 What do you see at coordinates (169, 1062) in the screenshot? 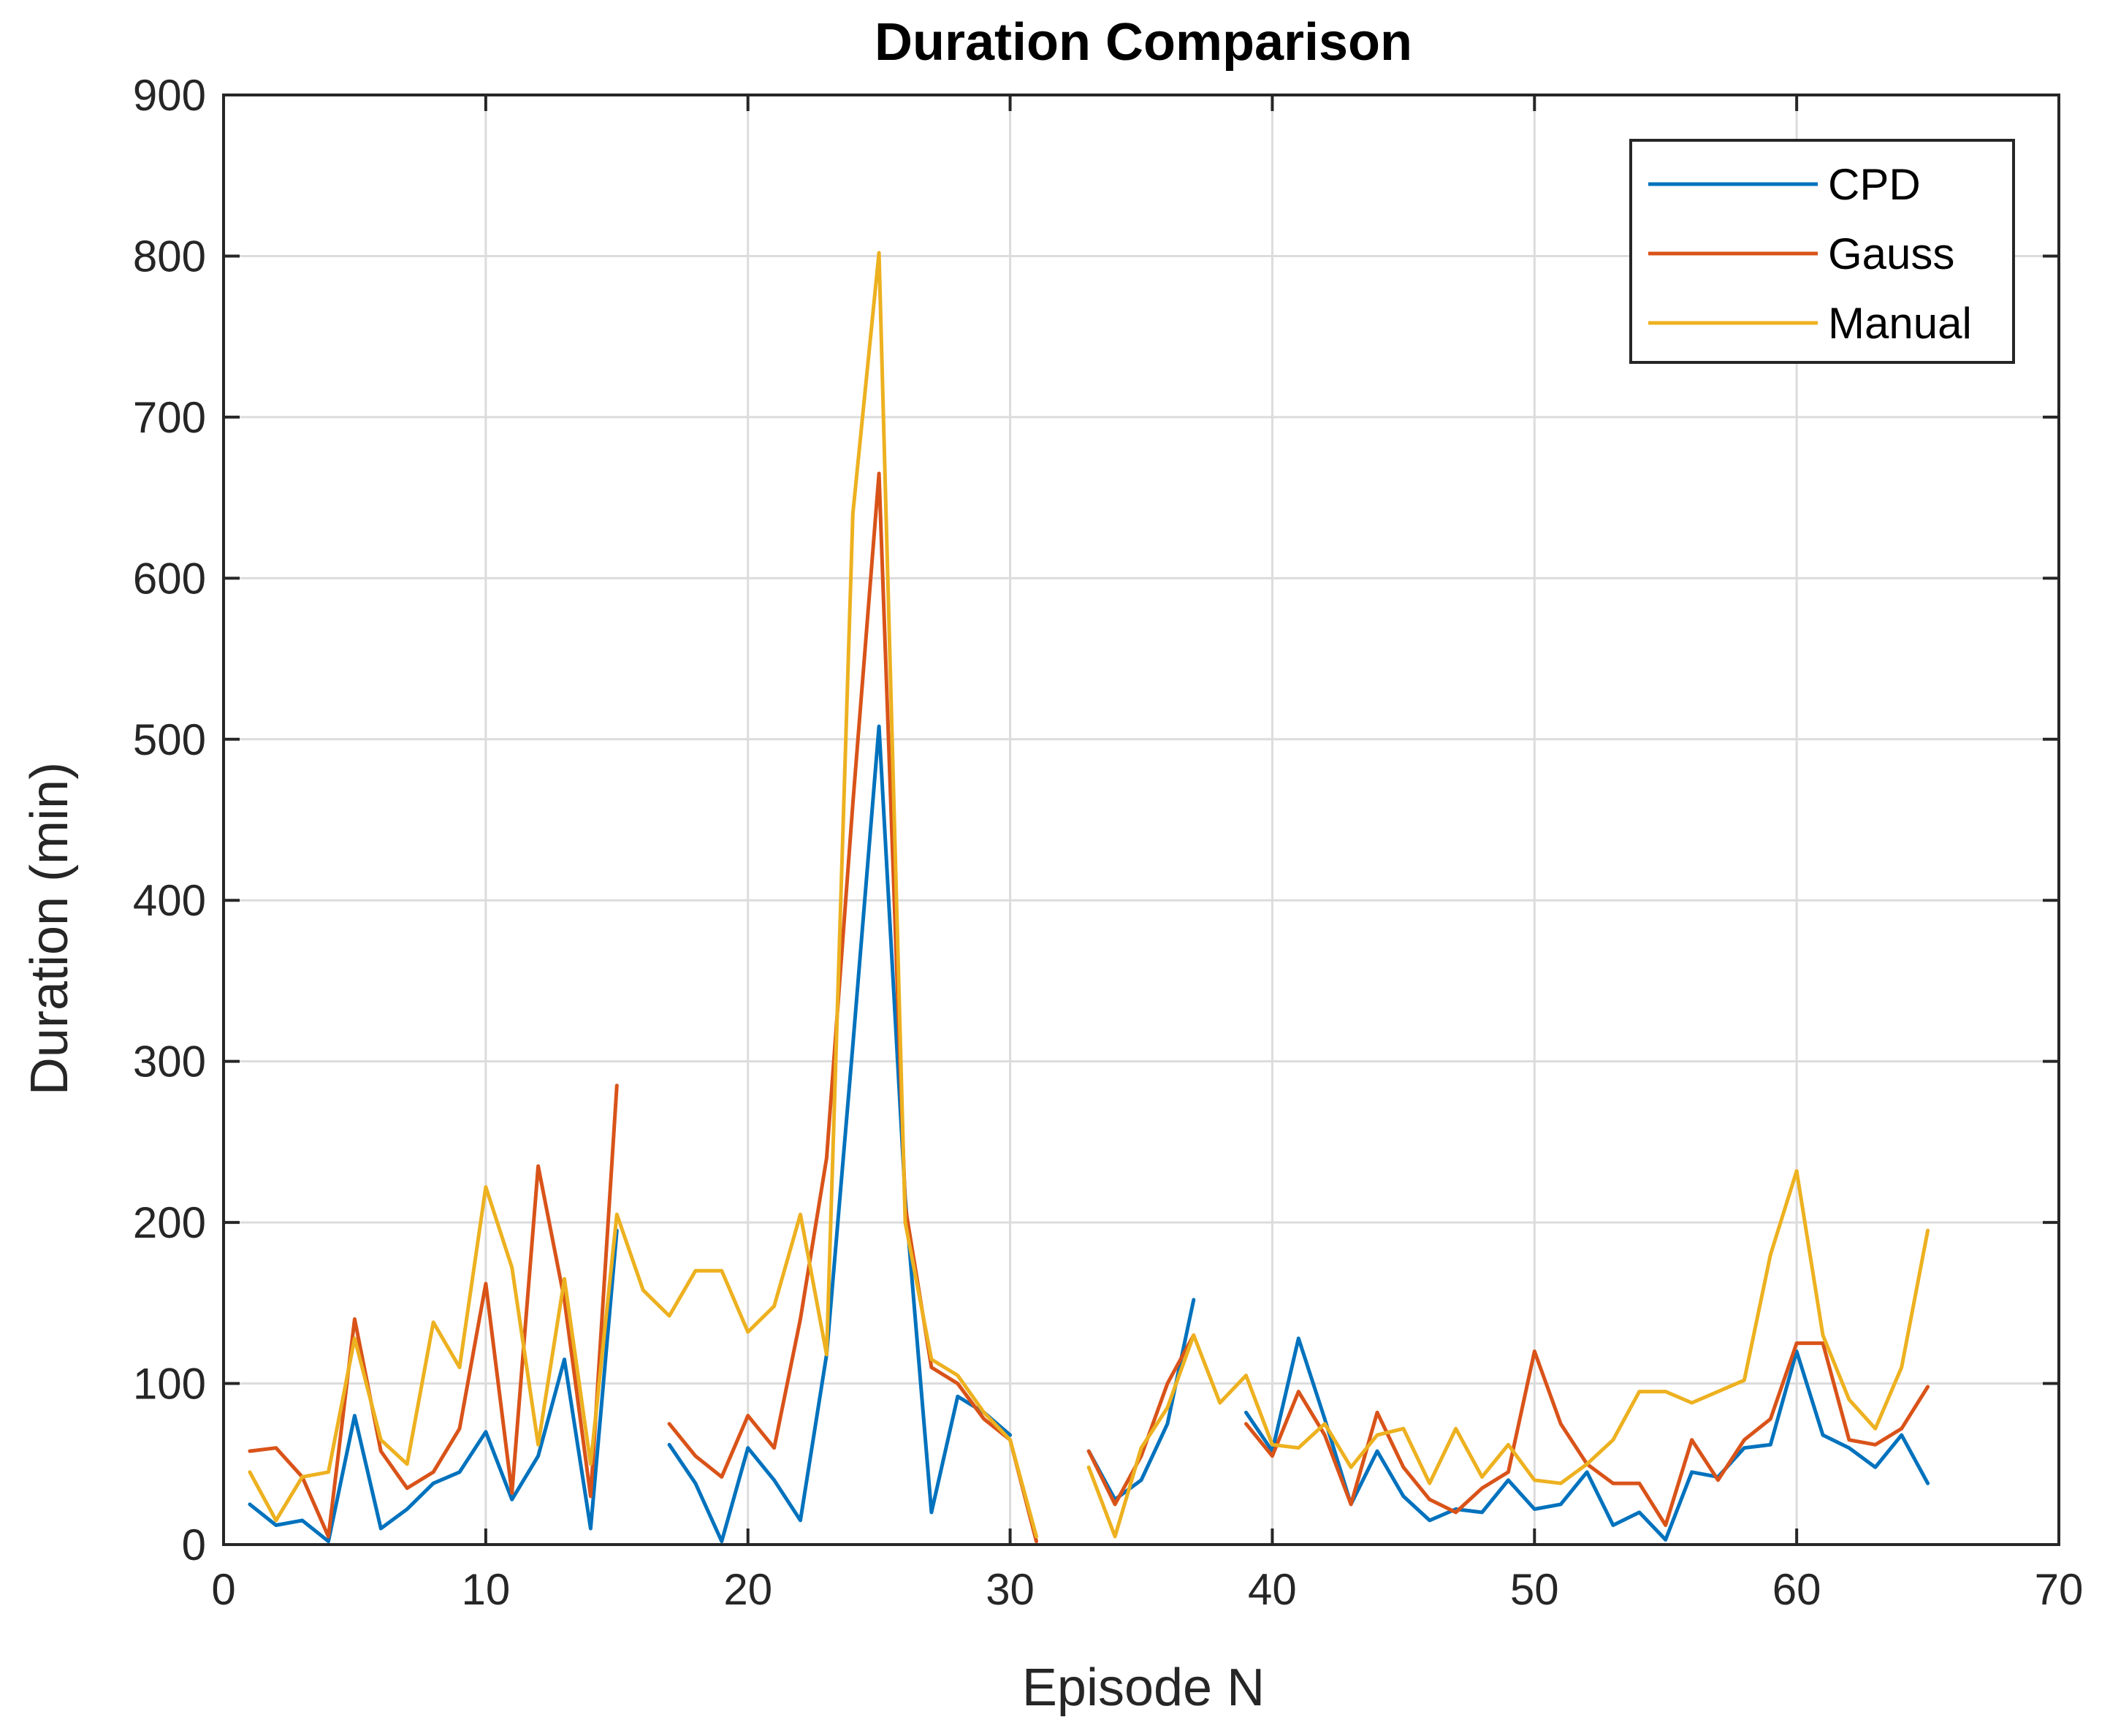
I see `y-tick-label: 300` at bounding box center [169, 1062].